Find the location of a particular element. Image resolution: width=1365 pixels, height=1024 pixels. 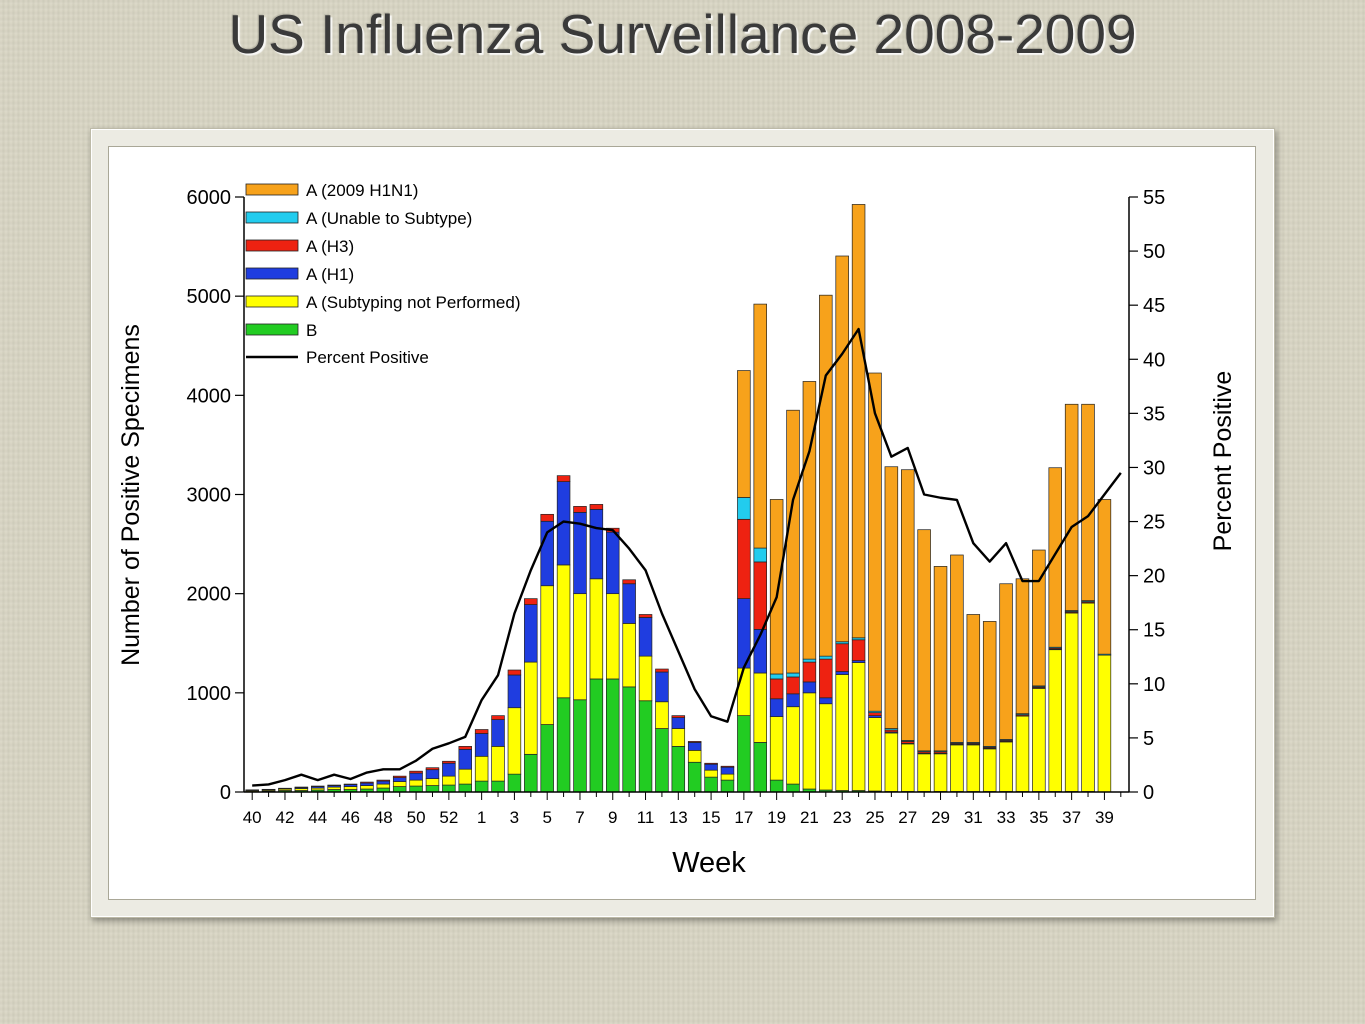

y-tick-label: 5000 is located at coordinates (209, 297).